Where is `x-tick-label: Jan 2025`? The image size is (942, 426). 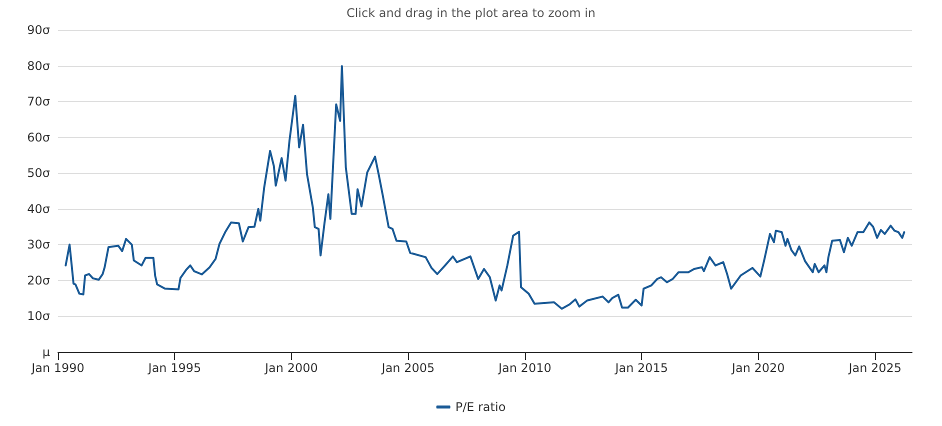
x-tick-label: Jan 2025 is located at coordinates (875, 368).